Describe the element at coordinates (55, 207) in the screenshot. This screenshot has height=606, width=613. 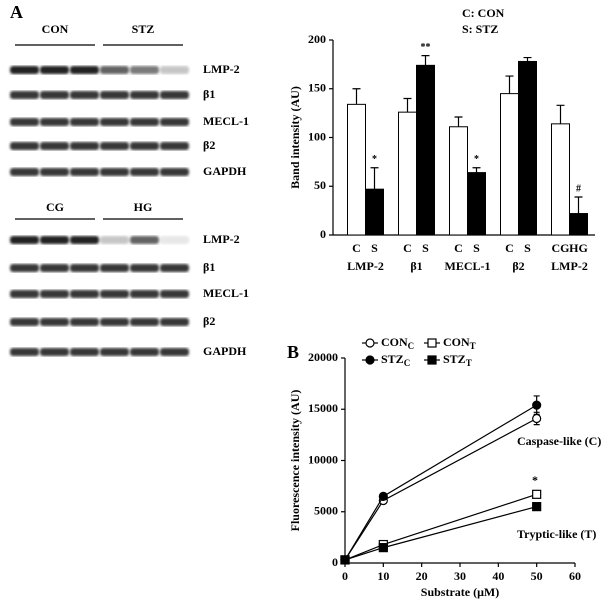
I see `condition-label: CG` at that location.